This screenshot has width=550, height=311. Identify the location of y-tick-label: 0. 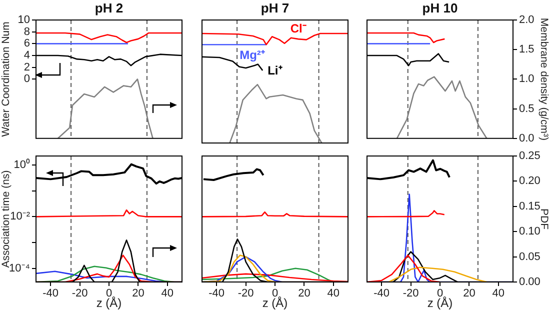
(27, 79).